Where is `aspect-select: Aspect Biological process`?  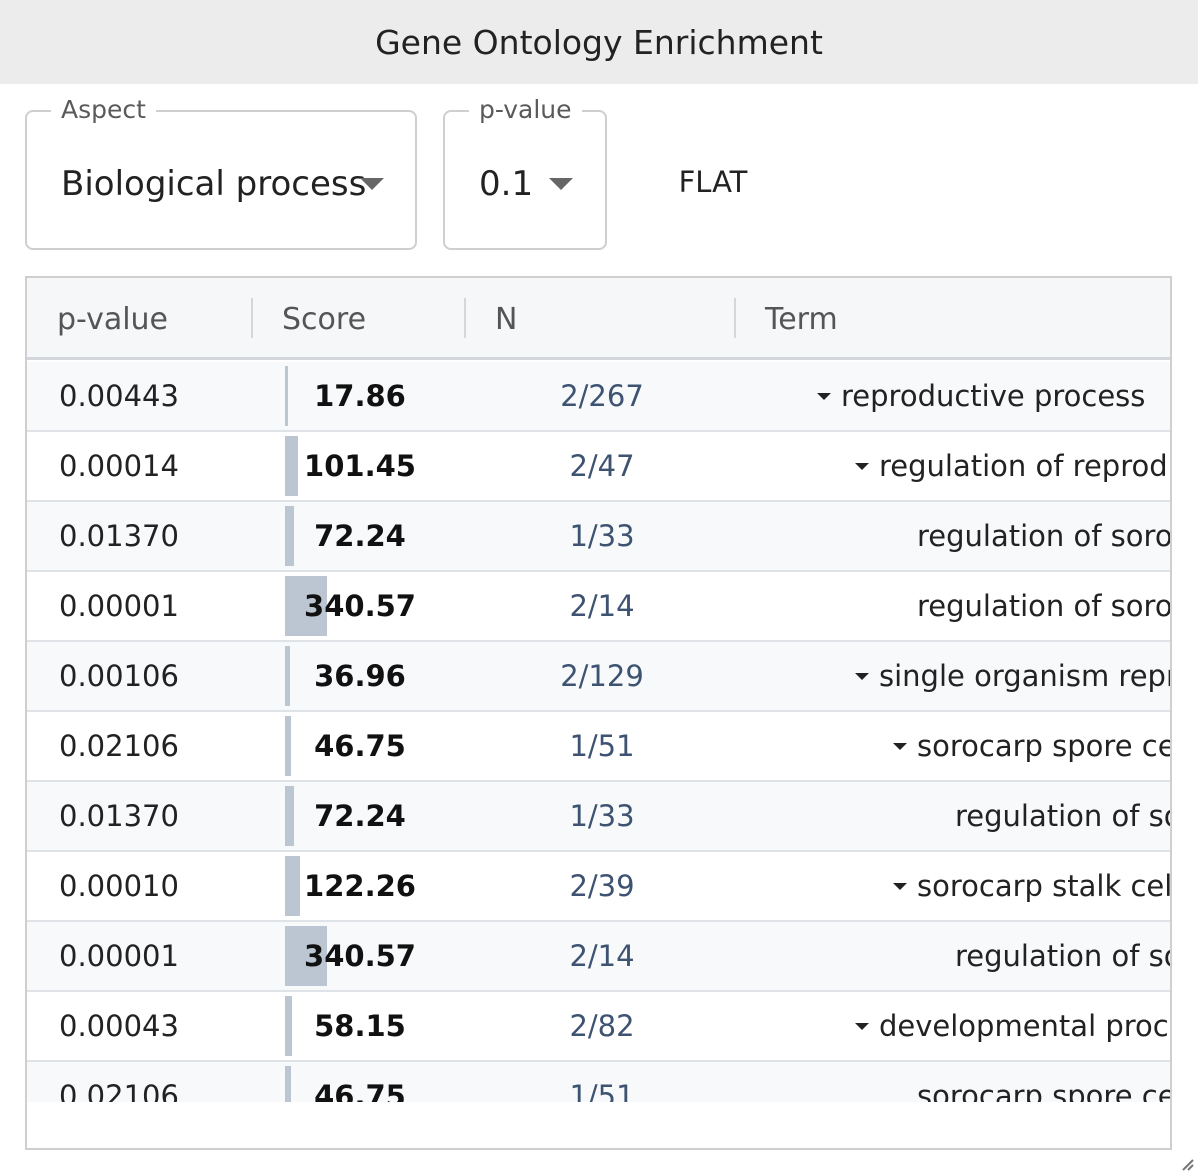 aspect-select: Aspect Biological process is located at coordinates (221, 172).